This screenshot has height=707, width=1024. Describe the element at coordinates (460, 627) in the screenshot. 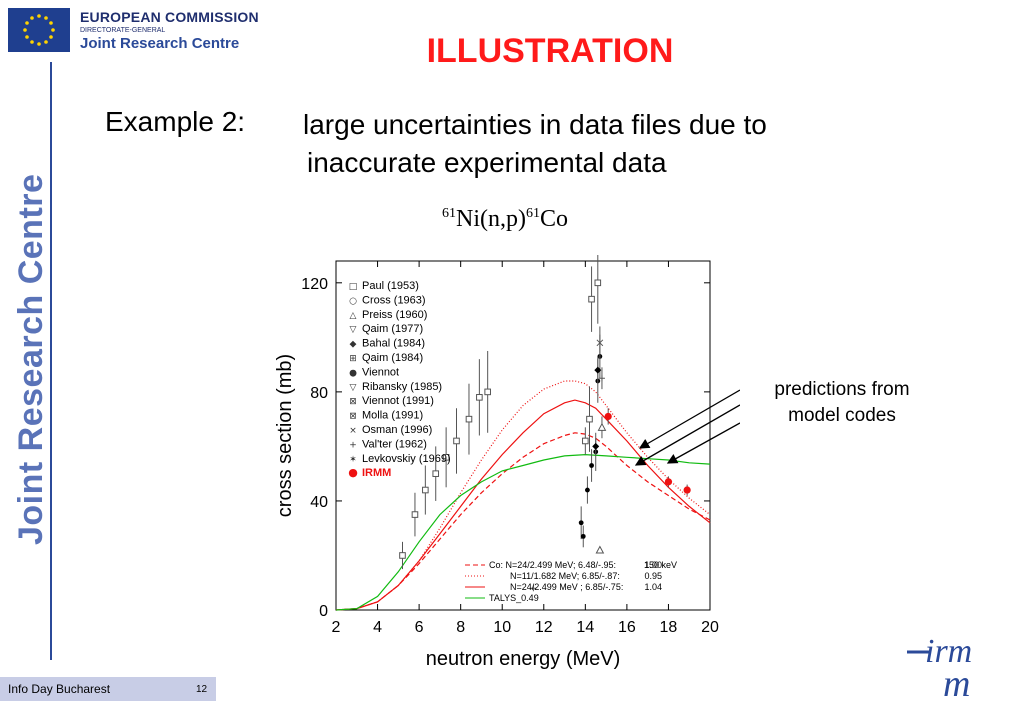

I see `x-tick-label: 8` at that location.